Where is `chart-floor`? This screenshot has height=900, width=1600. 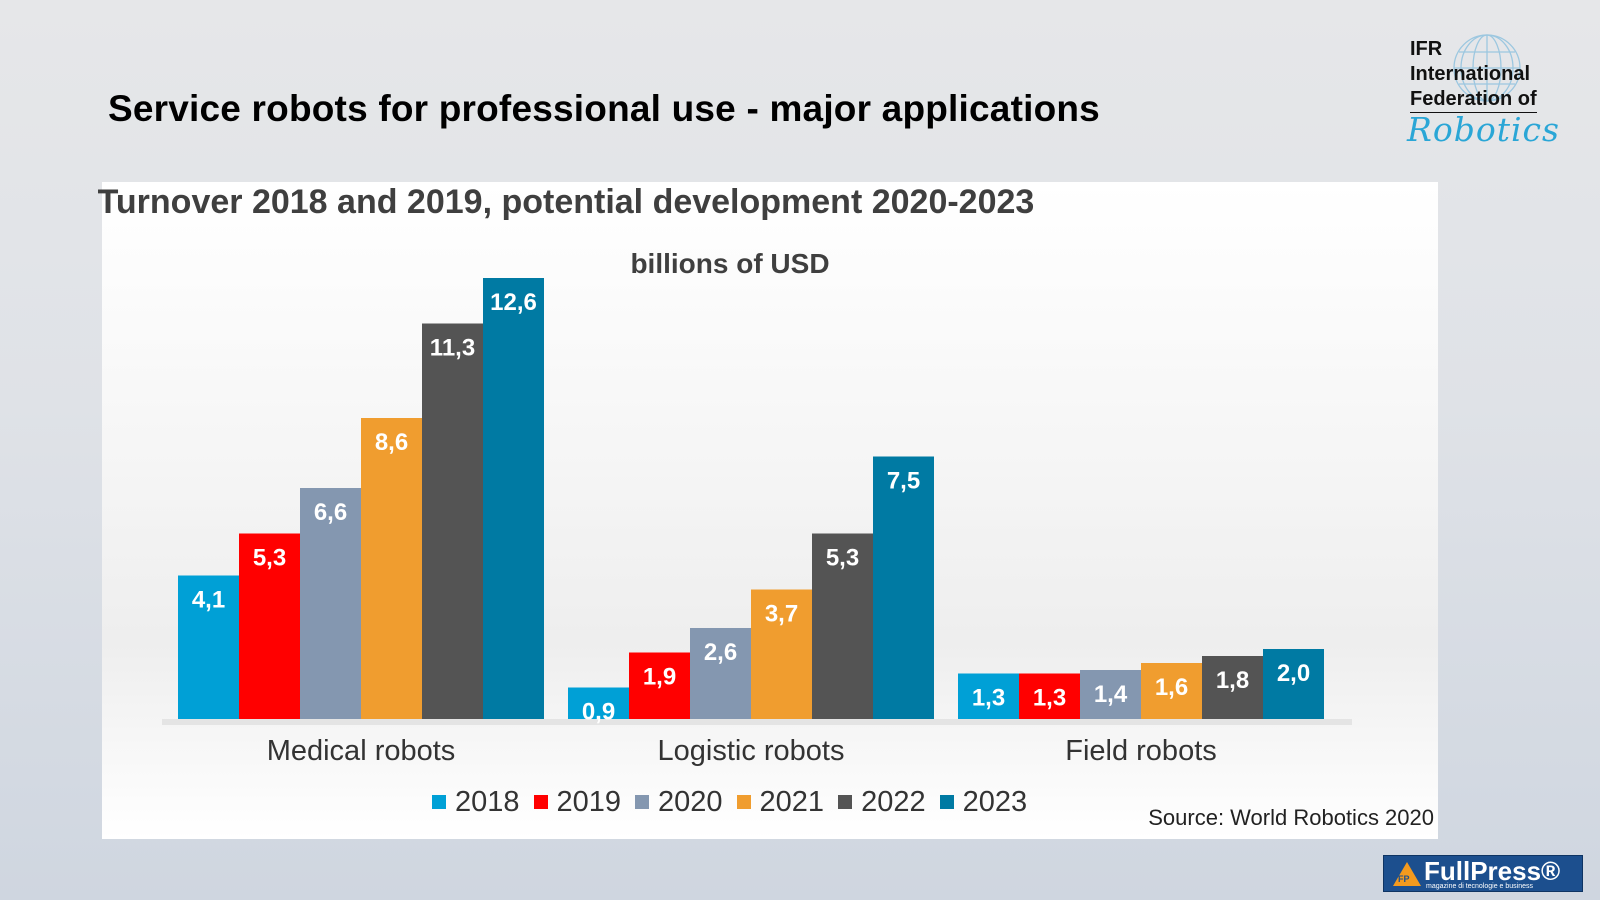
chart-floor is located at coordinates (757, 722).